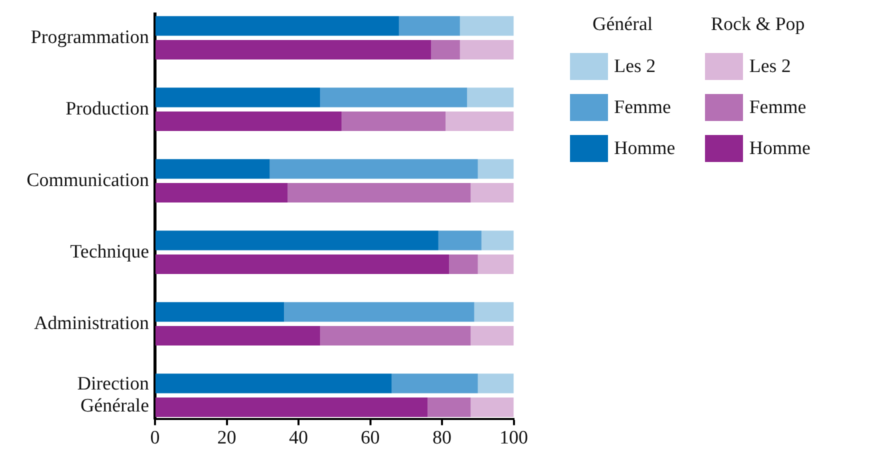 The width and height of the screenshot is (871, 454). Describe the element at coordinates (623, 25) in the screenshot. I see `text: Général` at that location.